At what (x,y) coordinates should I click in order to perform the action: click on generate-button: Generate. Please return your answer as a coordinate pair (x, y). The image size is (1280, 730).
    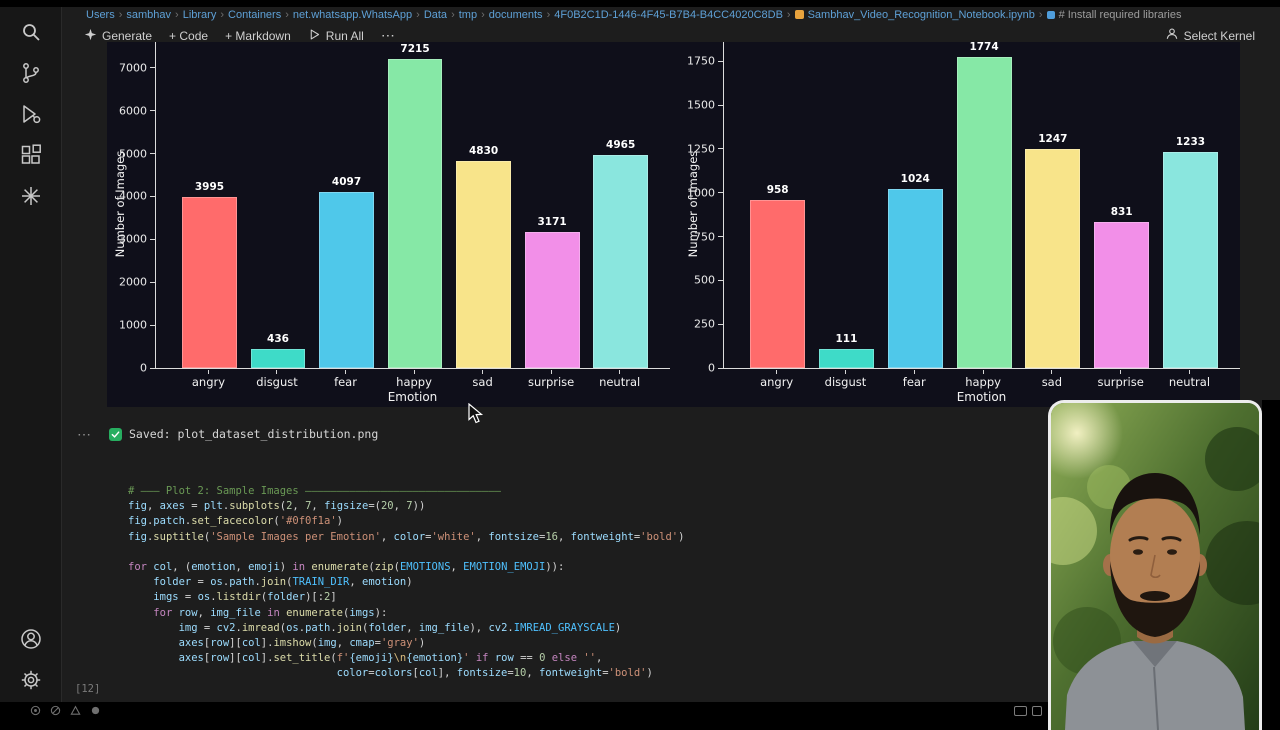
    Looking at the image, I should click on (118, 36).